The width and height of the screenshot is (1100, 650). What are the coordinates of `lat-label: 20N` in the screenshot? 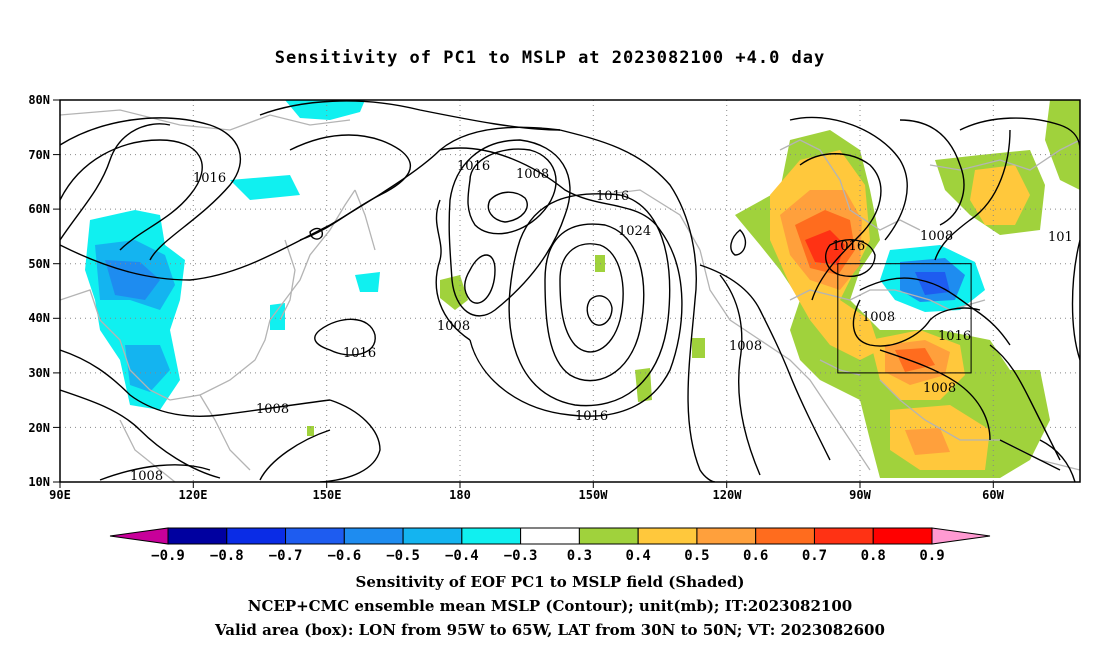 It's located at (39, 428).